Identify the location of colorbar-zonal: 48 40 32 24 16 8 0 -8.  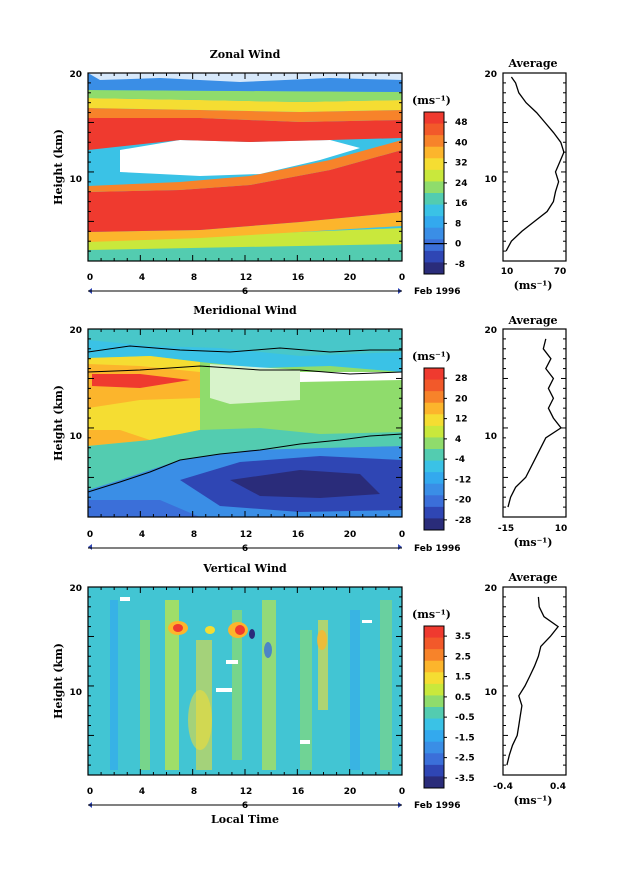
(445, 193).